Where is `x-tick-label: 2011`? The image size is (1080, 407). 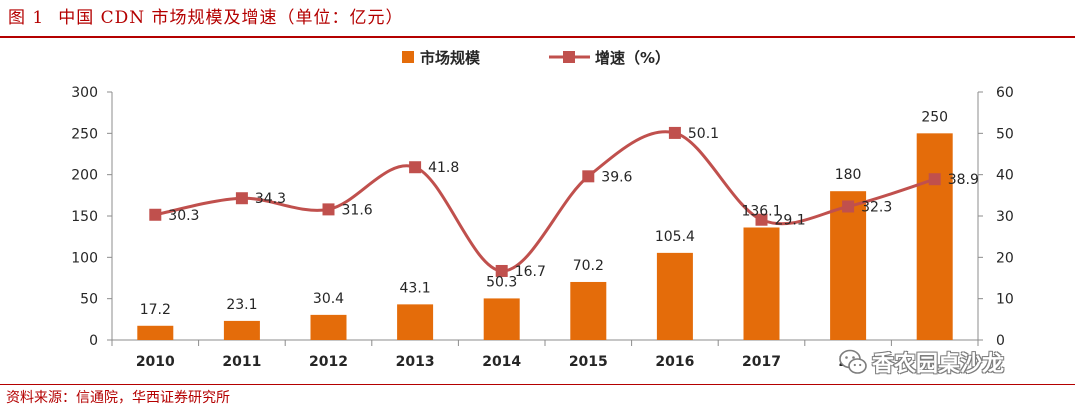
x-tick-label: 2011 is located at coordinates (241, 362).